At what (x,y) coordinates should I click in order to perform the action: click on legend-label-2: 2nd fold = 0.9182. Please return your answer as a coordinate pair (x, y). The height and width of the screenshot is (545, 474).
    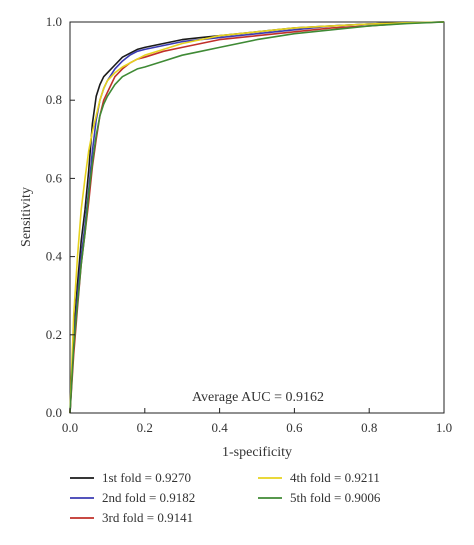
    Looking at the image, I should click on (148, 497).